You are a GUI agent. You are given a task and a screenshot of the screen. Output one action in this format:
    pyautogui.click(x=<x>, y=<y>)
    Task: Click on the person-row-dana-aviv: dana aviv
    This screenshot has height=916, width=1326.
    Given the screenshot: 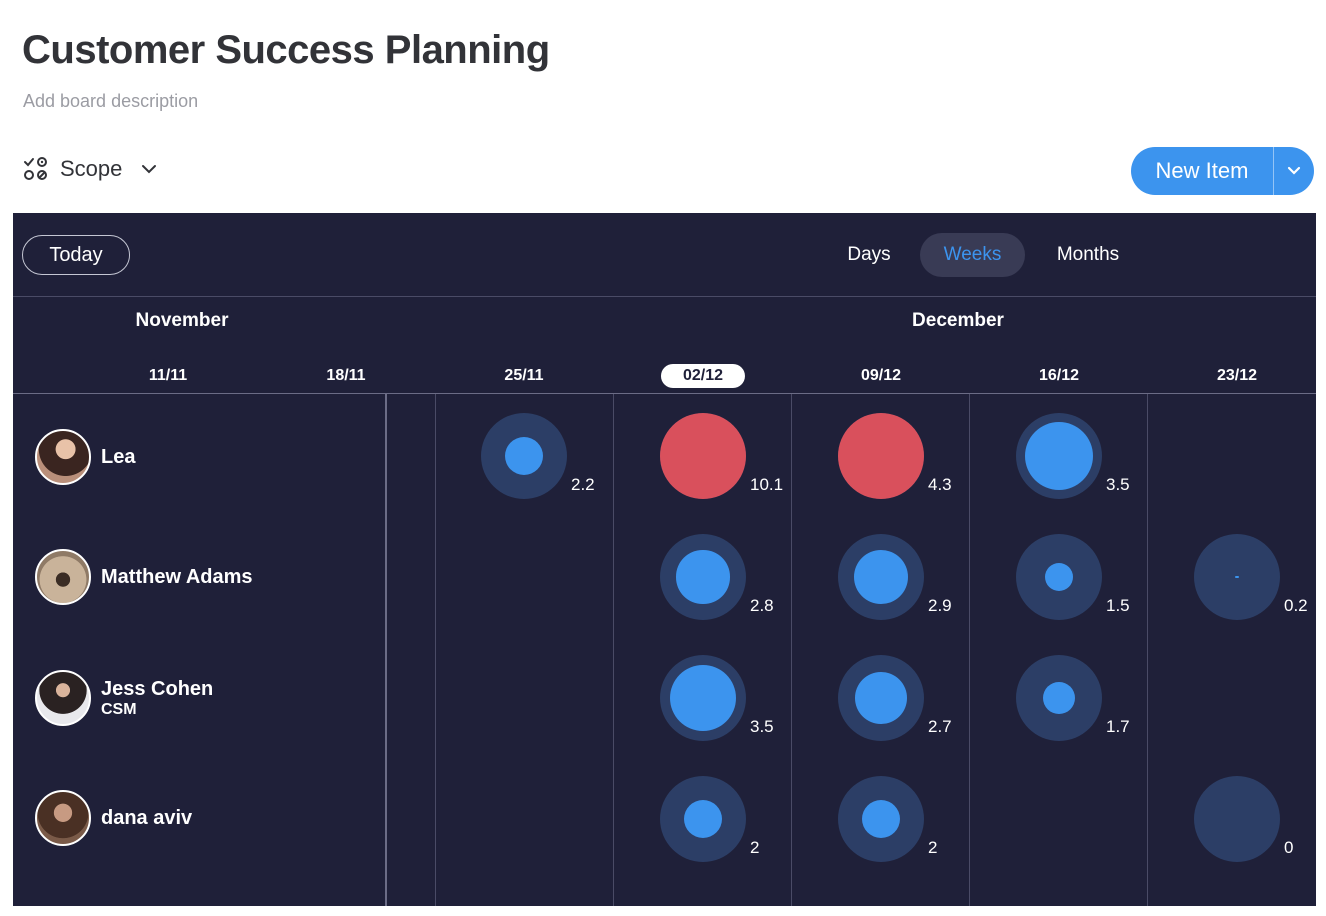 What is the action you would take?
    pyautogui.click(x=113, y=818)
    